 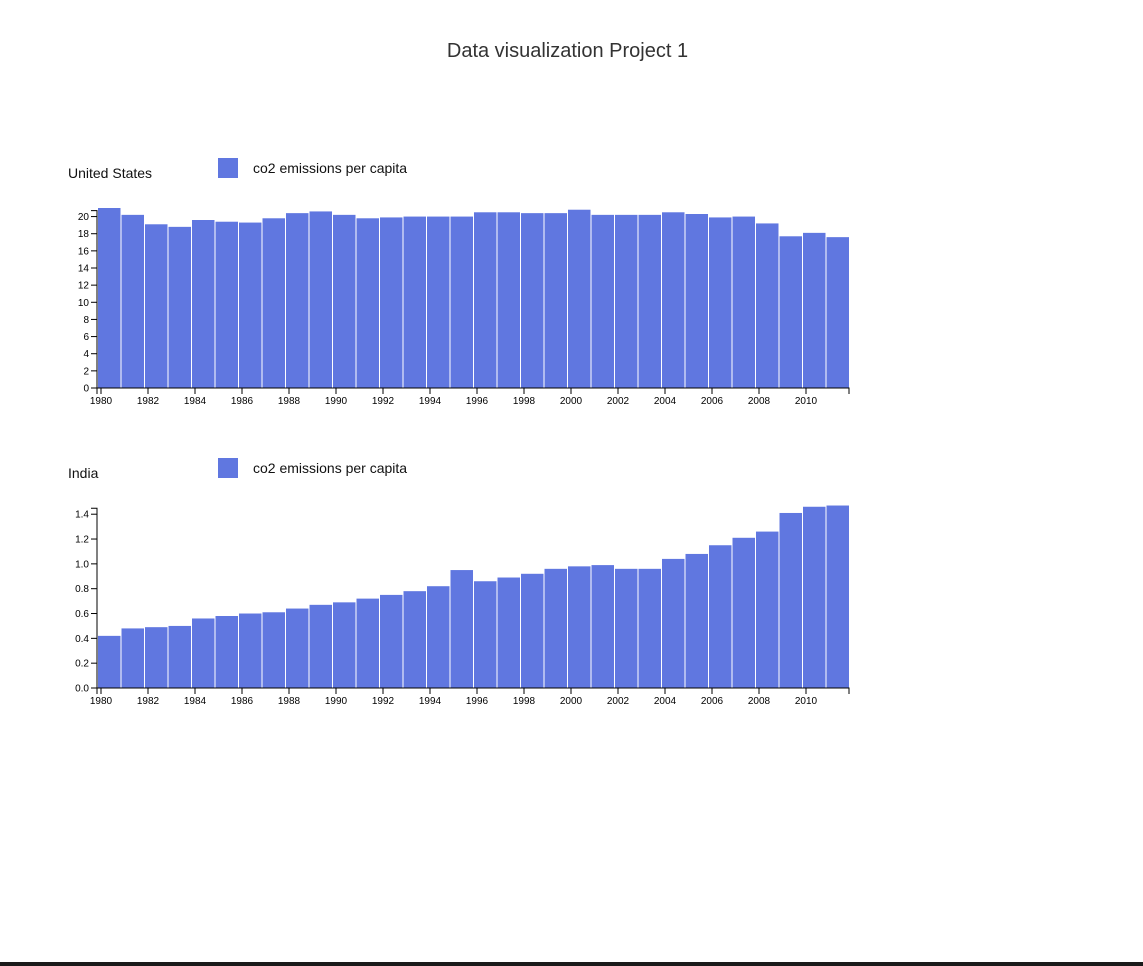 What do you see at coordinates (86, 371) in the screenshot?
I see `y-tick-label: 2` at bounding box center [86, 371].